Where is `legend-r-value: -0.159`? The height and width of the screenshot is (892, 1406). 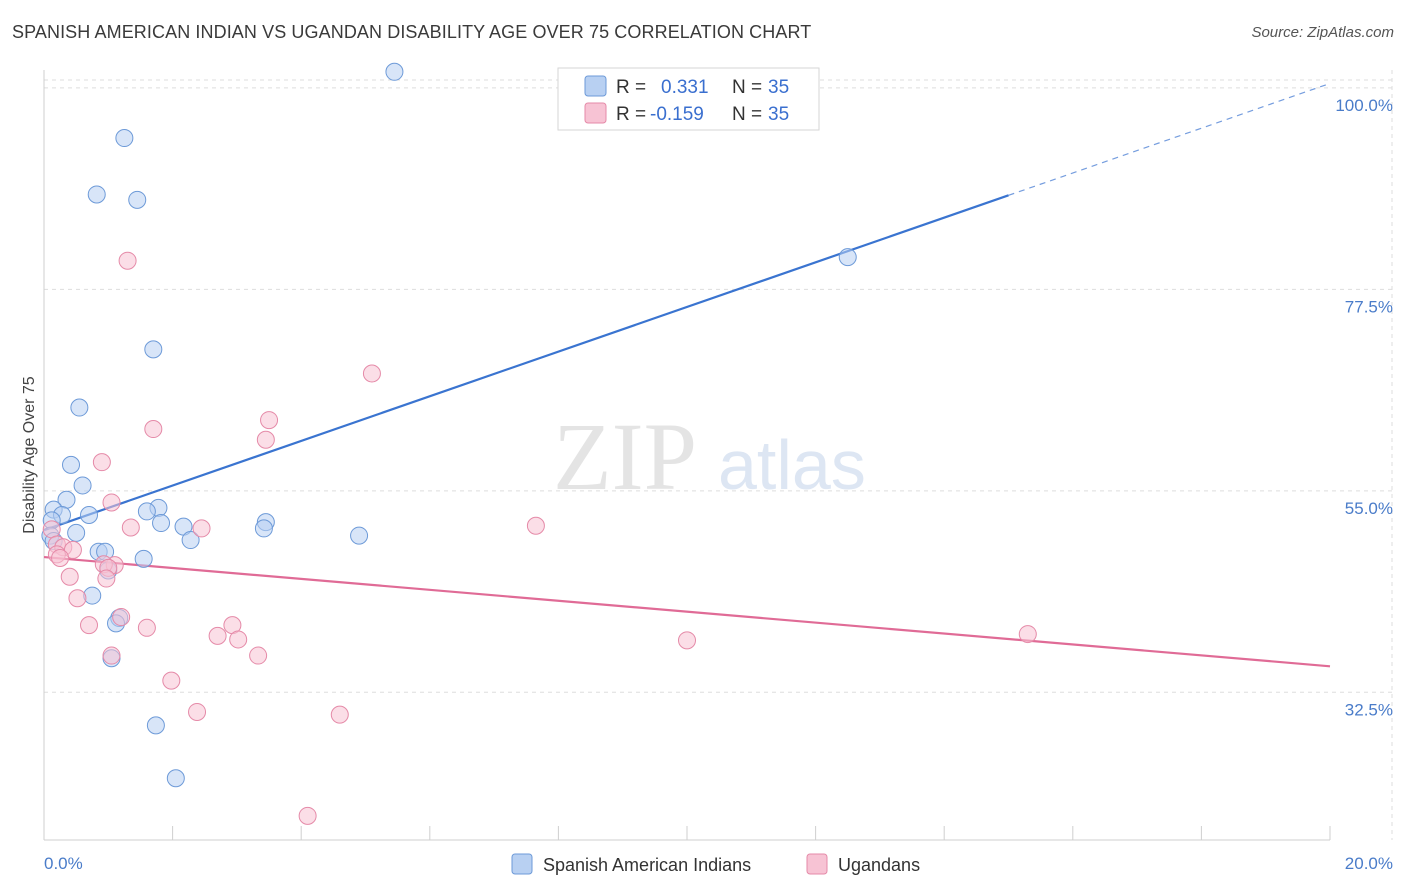
legend-r-value: -0.159 is located at coordinates (677, 114).